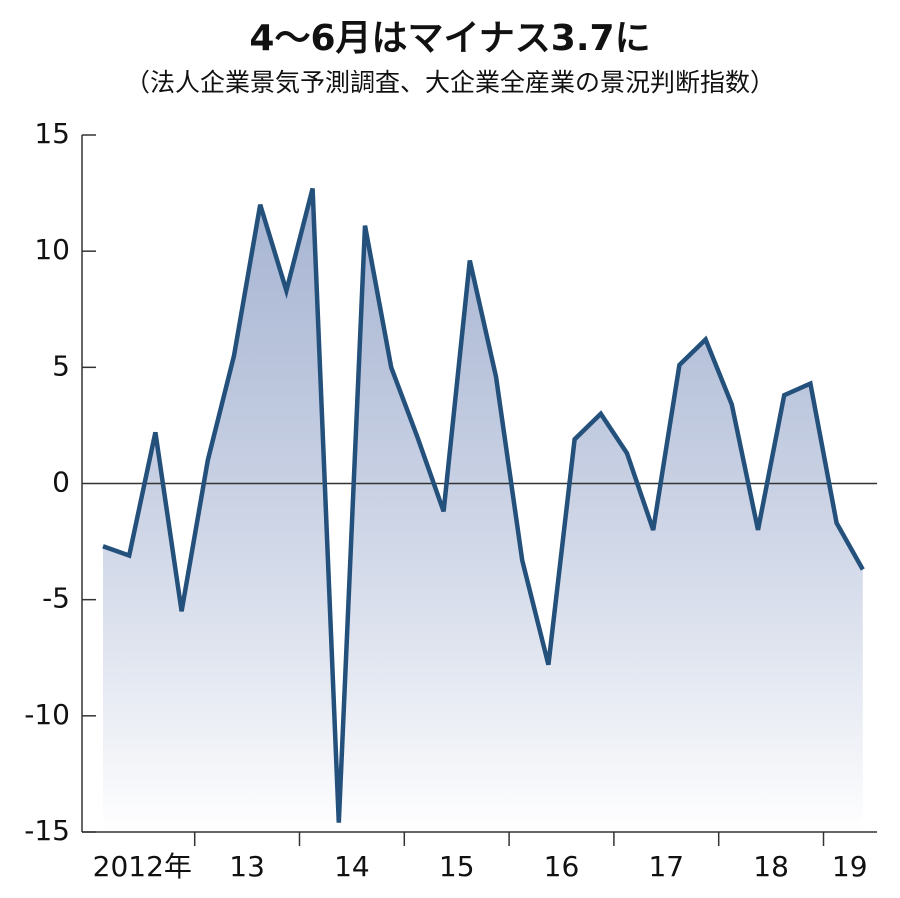  What do you see at coordinates (47, 830) in the screenshot?
I see `y-tick-label: -15` at bounding box center [47, 830].